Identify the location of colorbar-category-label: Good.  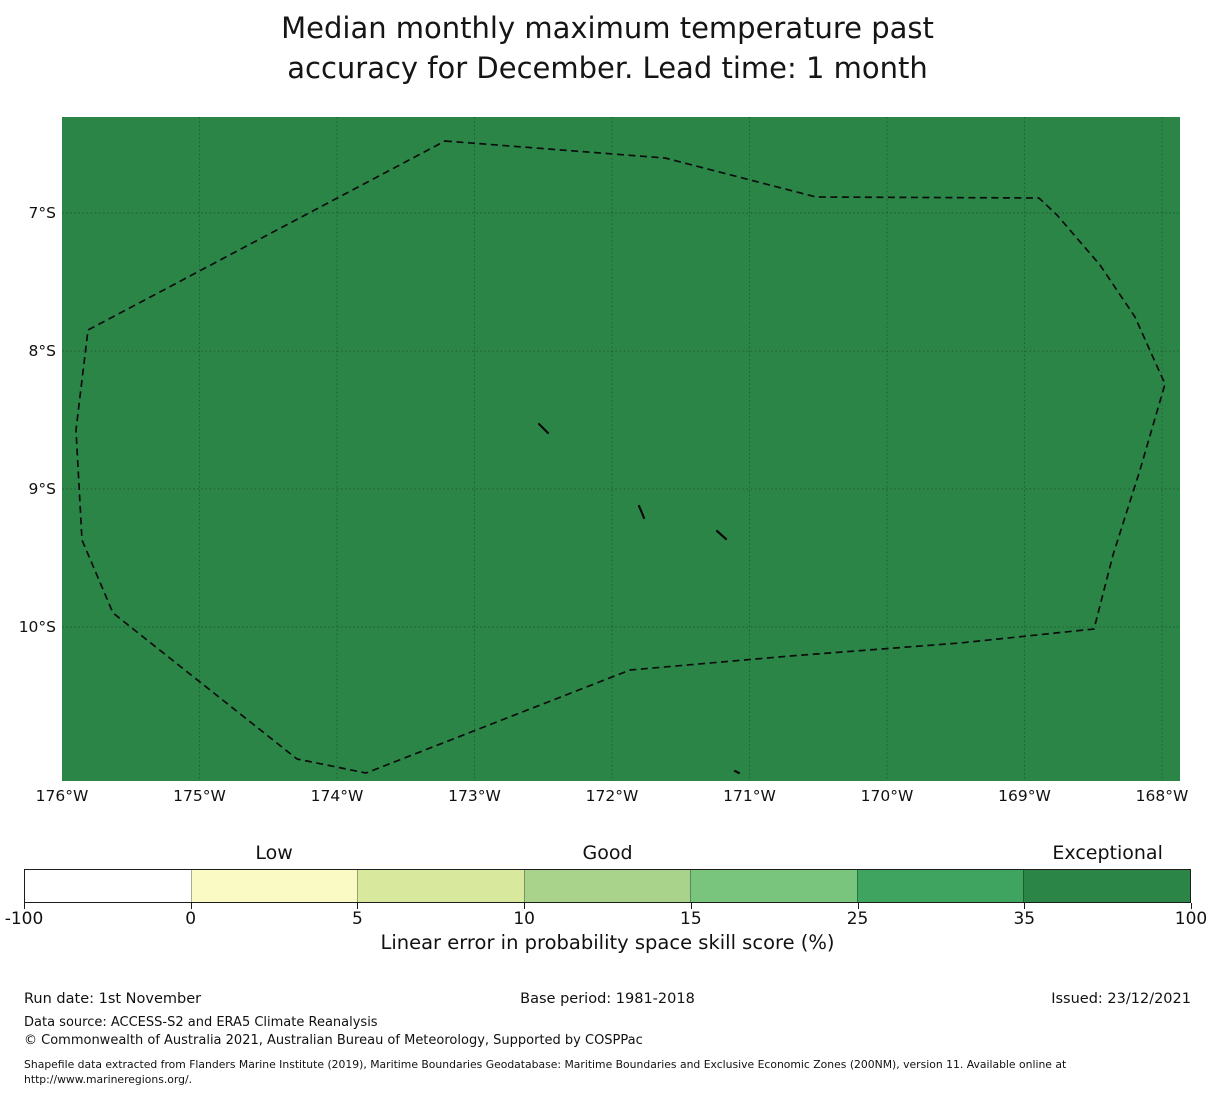
(607, 853).